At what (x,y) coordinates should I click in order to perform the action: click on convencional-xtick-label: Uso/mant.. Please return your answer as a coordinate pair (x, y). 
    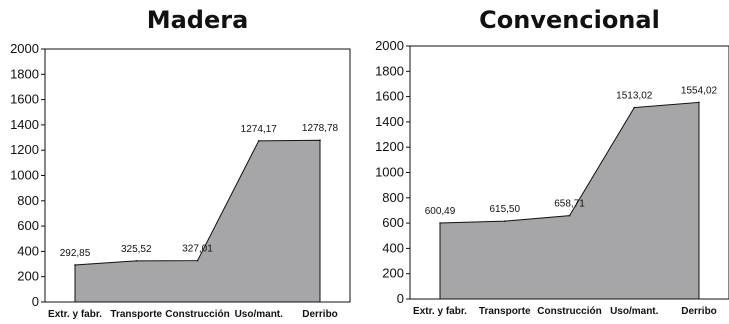
    Looking at the image, I should click on (634, 311).